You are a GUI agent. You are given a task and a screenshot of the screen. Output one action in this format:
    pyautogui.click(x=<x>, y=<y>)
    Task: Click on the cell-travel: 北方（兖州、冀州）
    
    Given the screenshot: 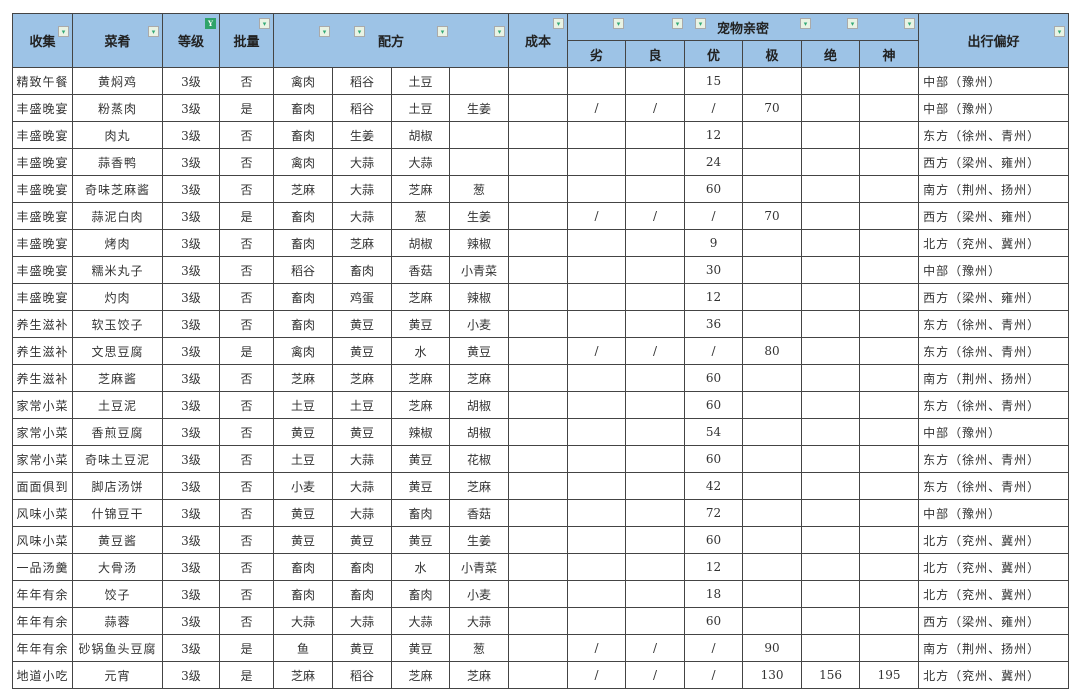 What is the action you would take?
    pyautogui.click(x=994, y=567)
    